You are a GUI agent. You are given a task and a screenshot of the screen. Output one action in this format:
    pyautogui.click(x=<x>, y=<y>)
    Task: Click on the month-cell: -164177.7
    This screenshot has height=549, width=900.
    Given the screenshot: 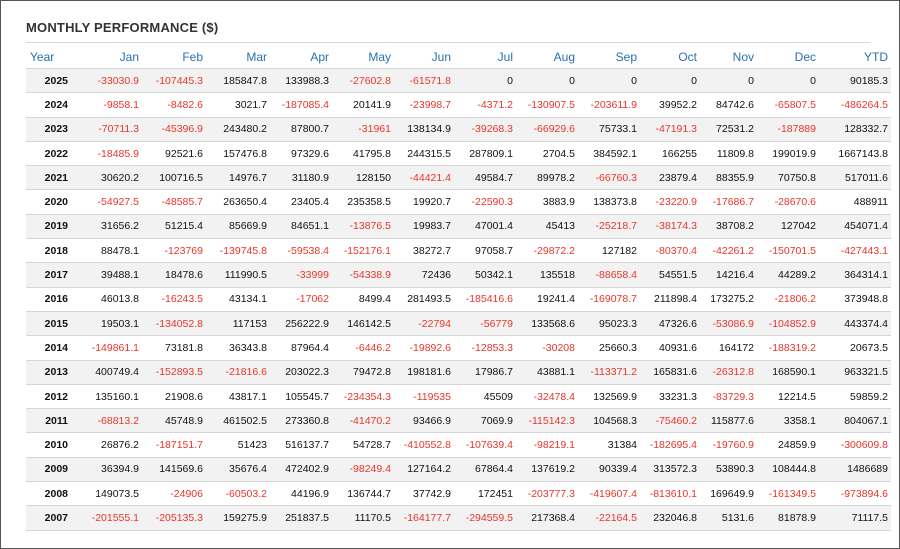 What is the action you would take?
    pyautogui.click(x=424, y=518)
    